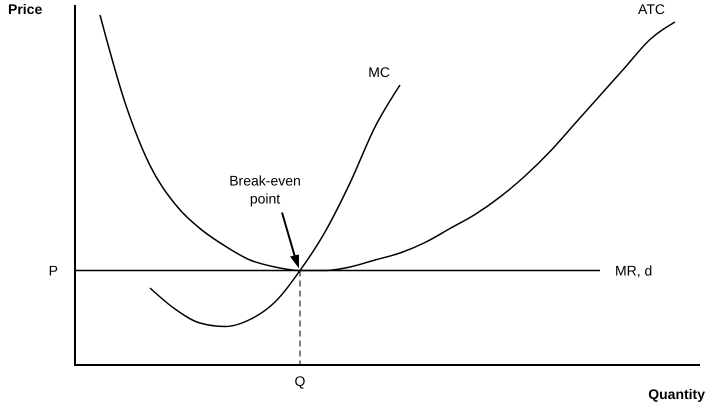 This screenshot has height=407, width=713. What do you see at coordinates (300, 381) in the screenshot?
I see `text: Q` at bounding box center [300, 381].